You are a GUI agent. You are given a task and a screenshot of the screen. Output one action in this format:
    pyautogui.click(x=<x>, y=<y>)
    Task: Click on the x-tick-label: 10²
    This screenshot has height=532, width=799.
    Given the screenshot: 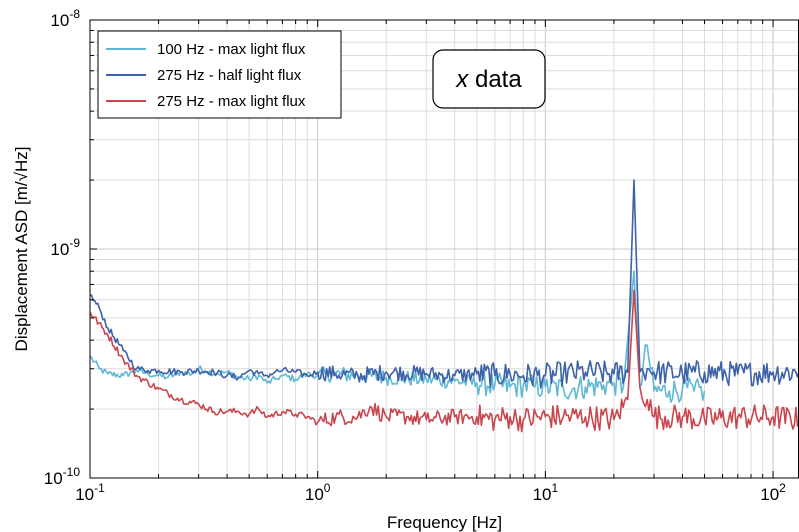 What is the action you would take?
    pyautogui.click(x=773, y=492)
    